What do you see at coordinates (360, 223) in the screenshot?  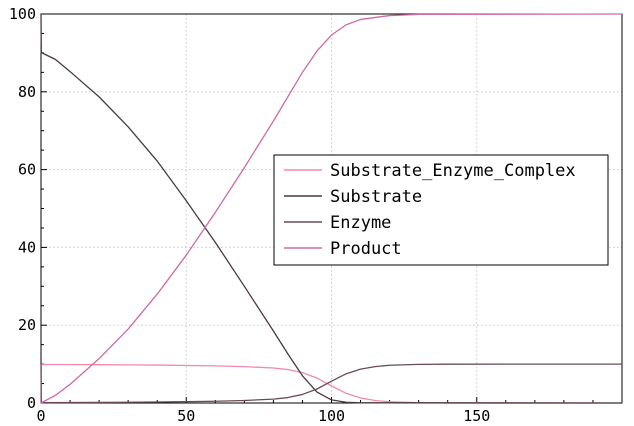 I see `legend-label: Enzyme` at bounding box center [360, 223].